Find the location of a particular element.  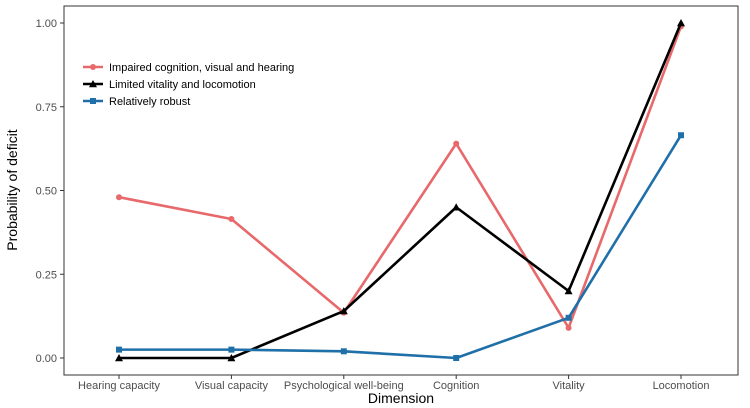

y-tick-label: 1.00 is located at coordinates (46, 24).